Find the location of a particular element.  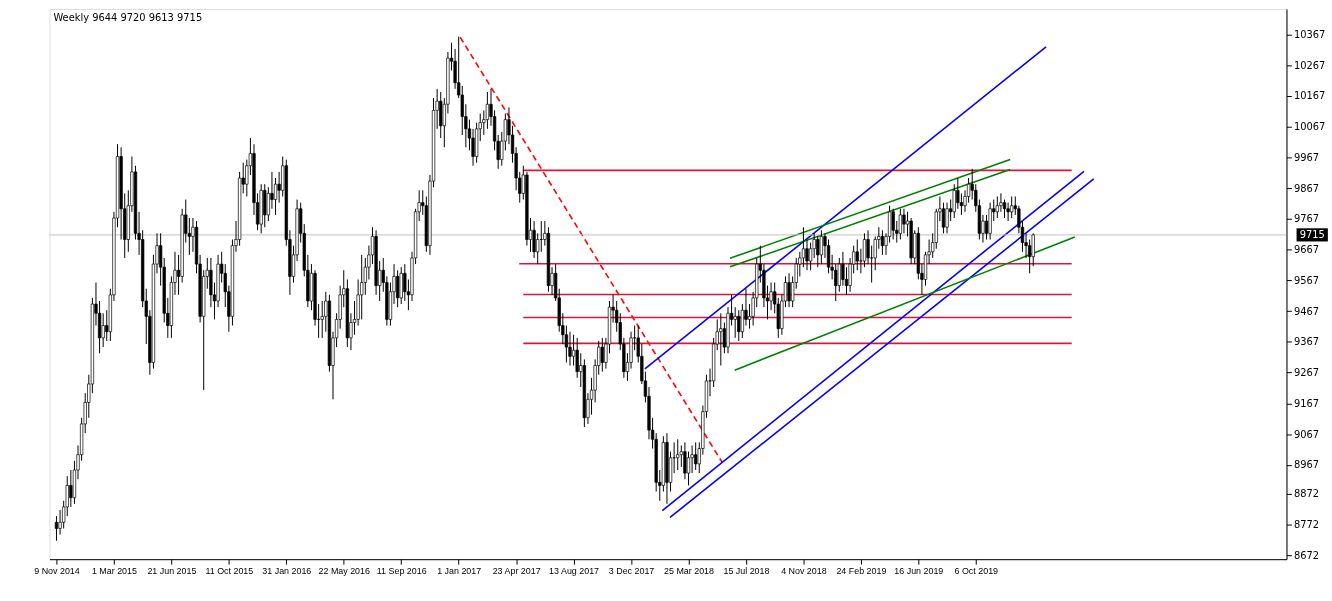

y-tick-label: 10367 is located at coordinates (1309, 34).